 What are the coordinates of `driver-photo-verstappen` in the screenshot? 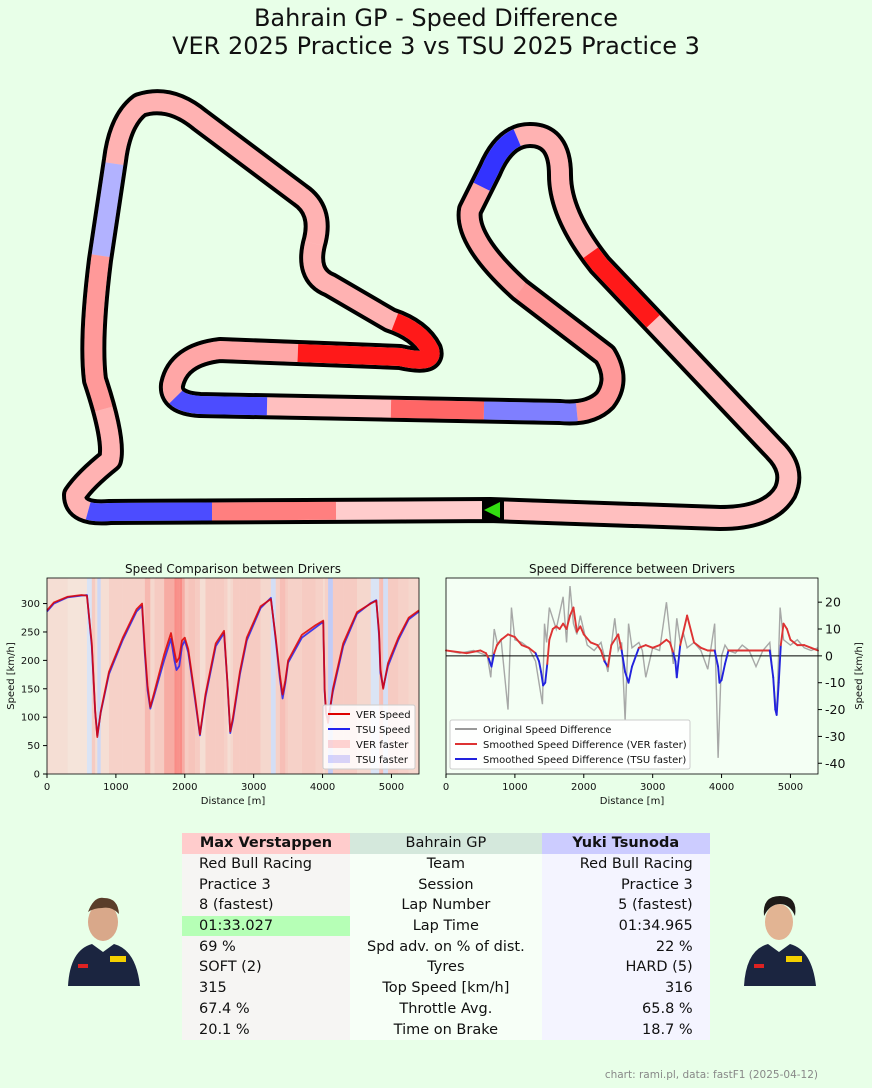 It's located at (104, 941).